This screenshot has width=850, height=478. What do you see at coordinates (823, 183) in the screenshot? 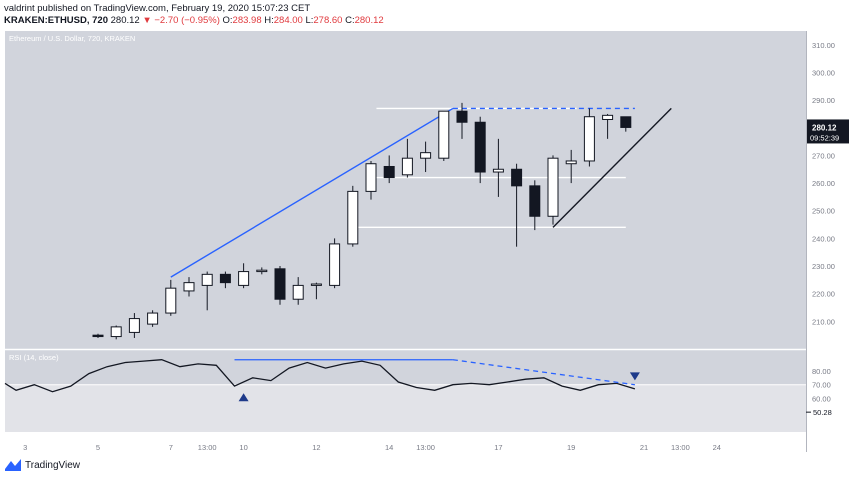
I see `price-tick-label: 260.00` at bounding box center [823, 183].